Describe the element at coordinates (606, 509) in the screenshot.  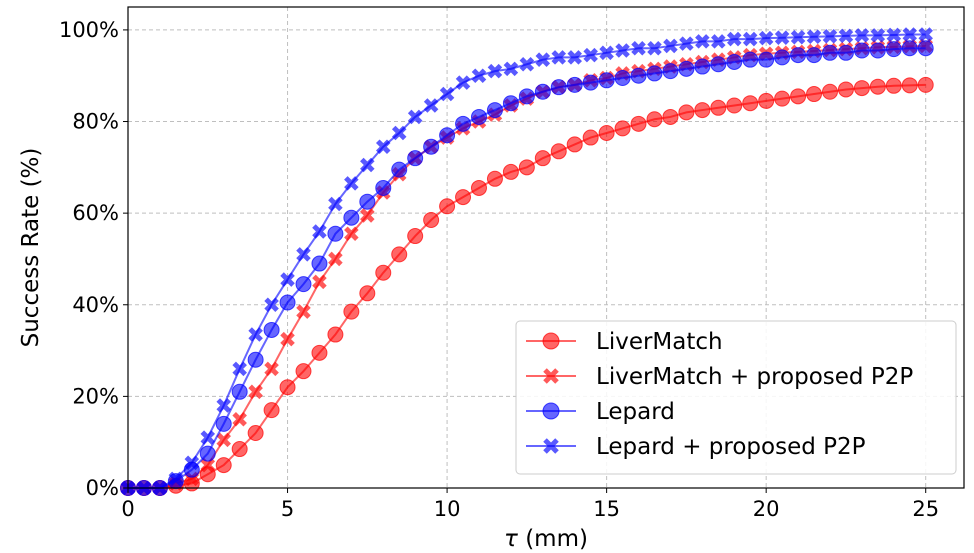
I see `x-tick-label: 15` at that location.